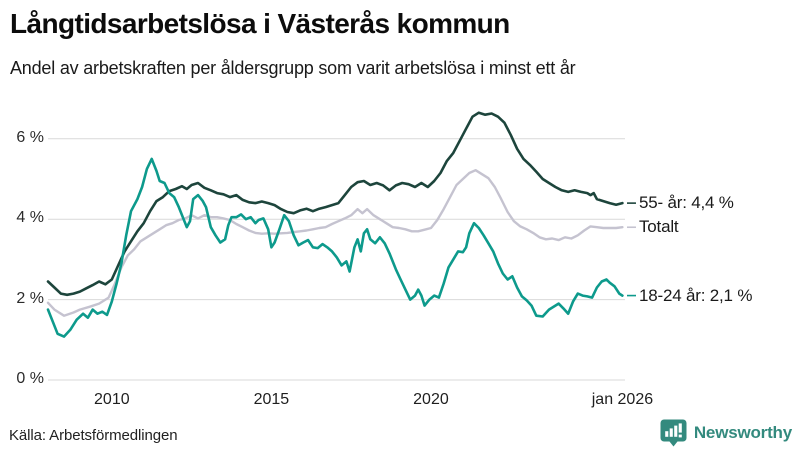 The image size is (800, 450). What do you see at coordinates (271, 399) in the screenshot?
I see `x-tick-label: 2015` at bounding box center [271, 399].